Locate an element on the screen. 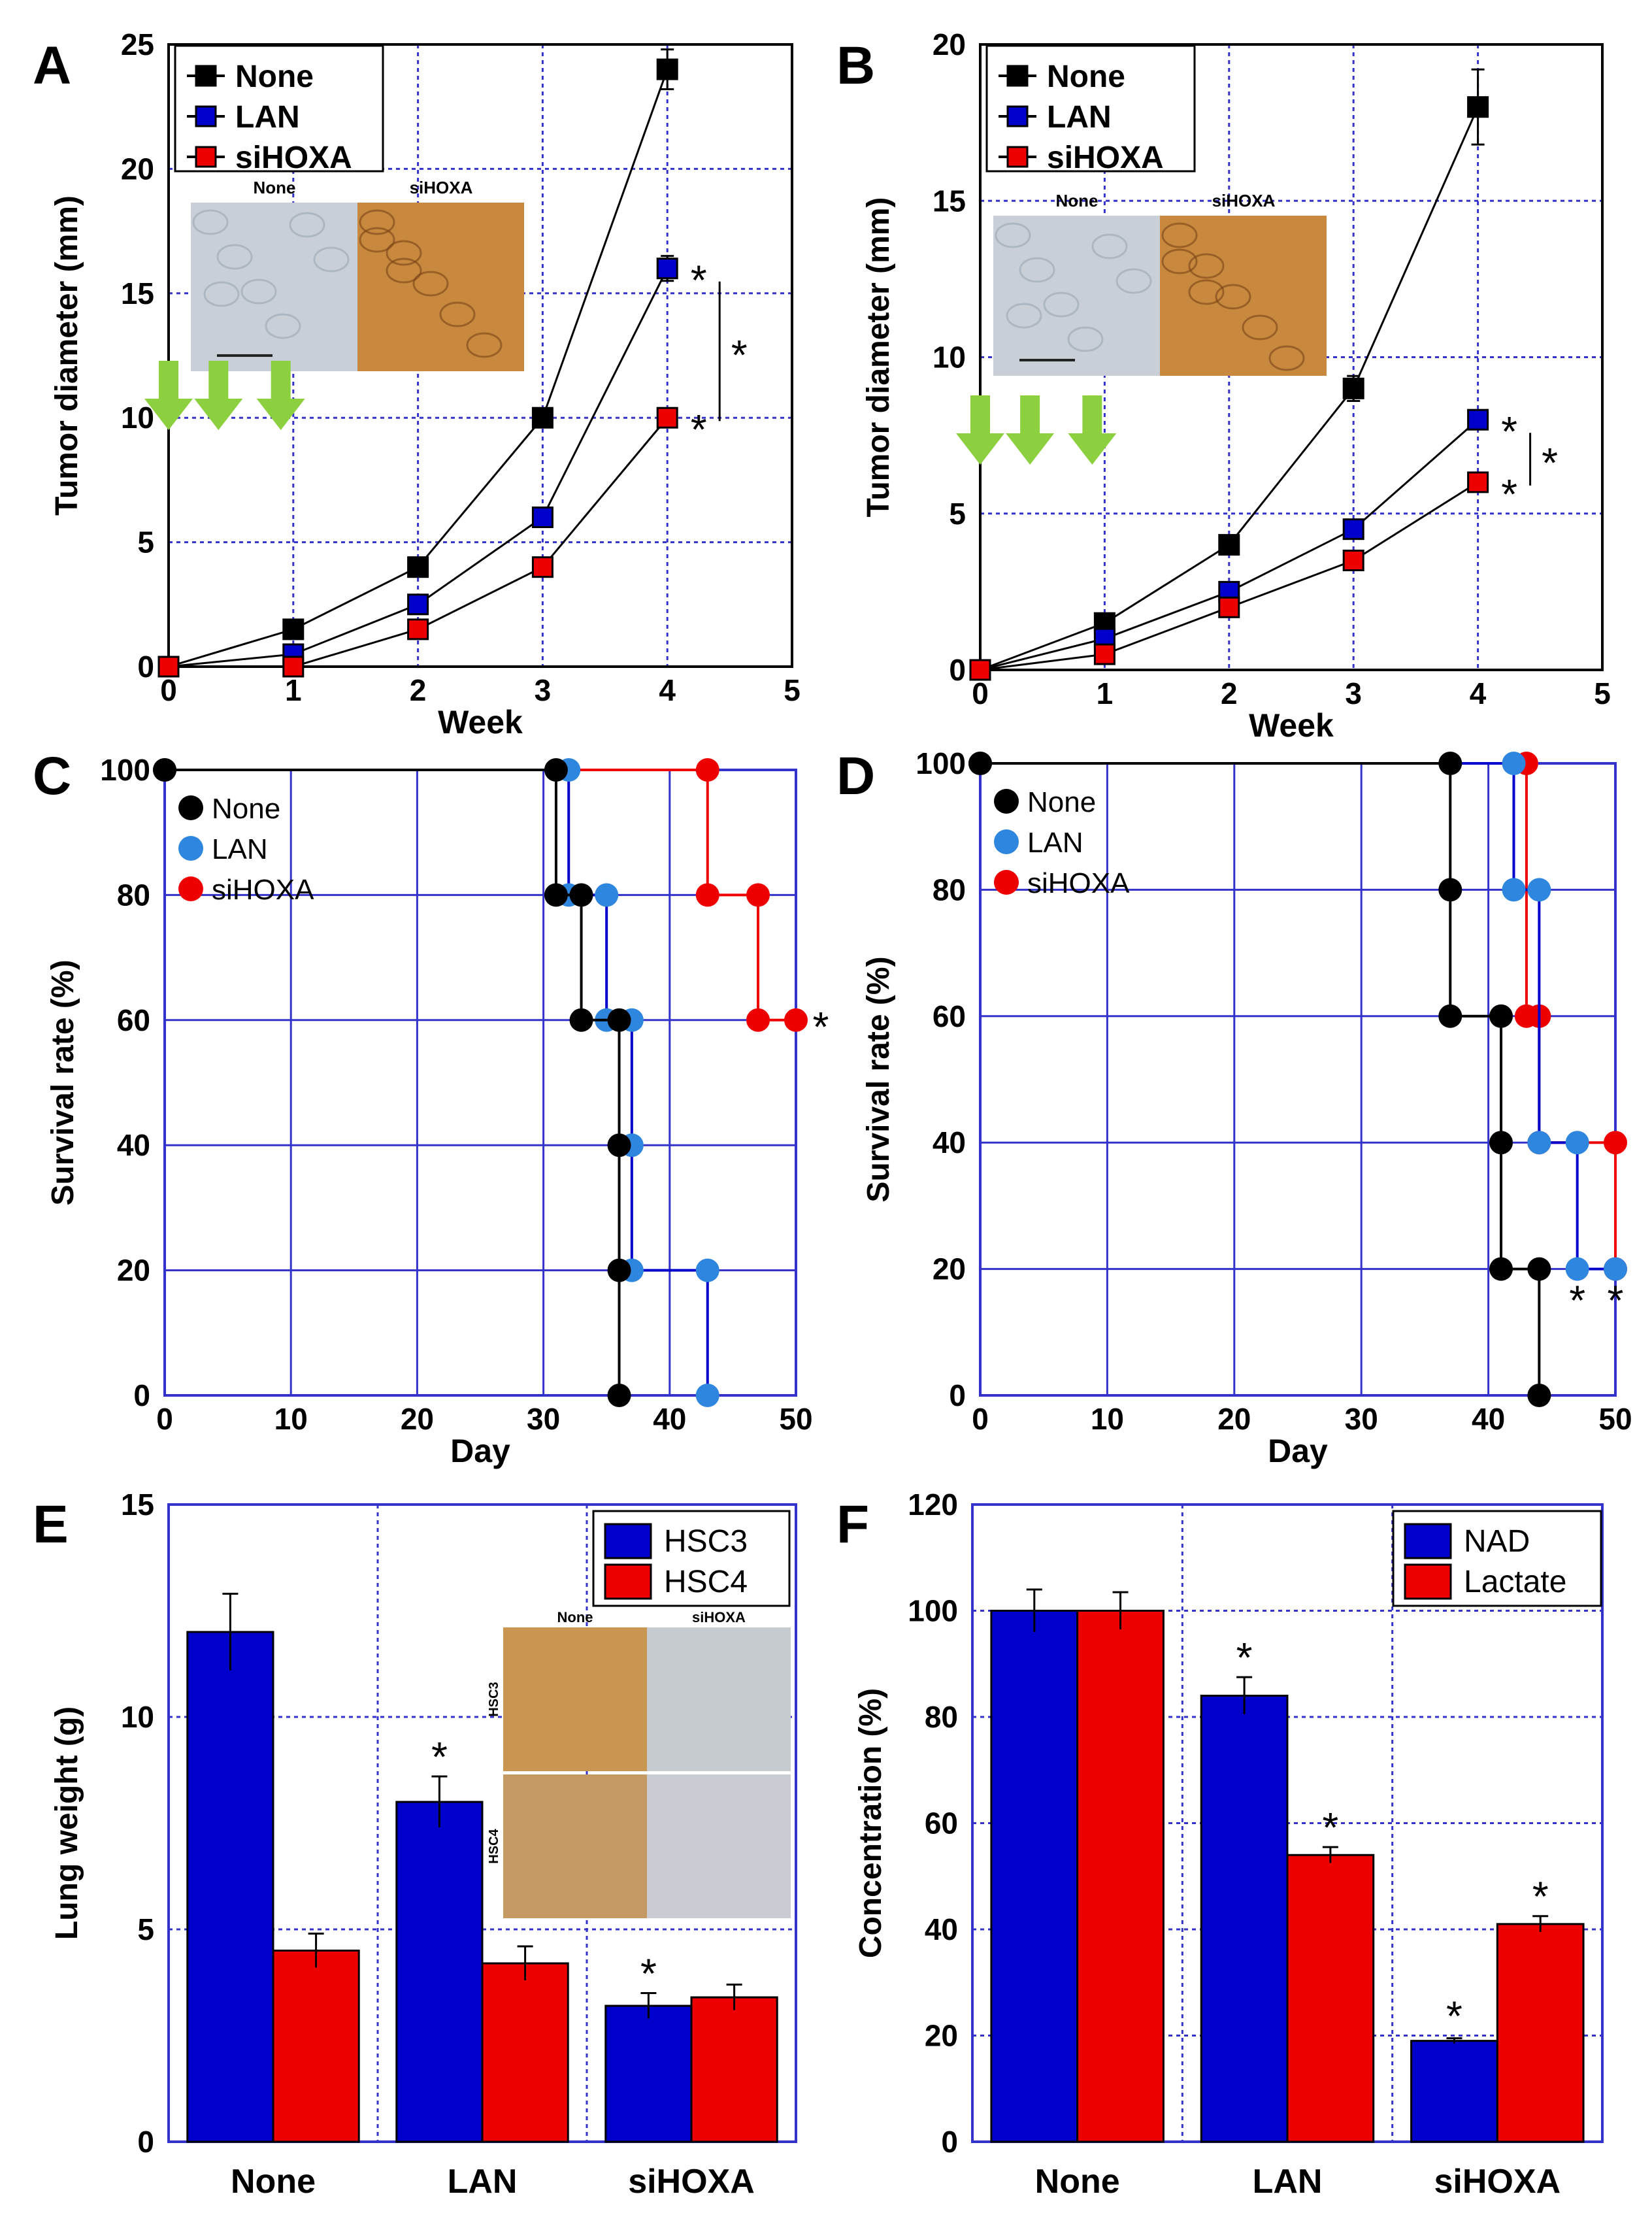 This screenshot has height=2213, width=1652. y-tick-label: 100 is located at coordinates (941, 763).